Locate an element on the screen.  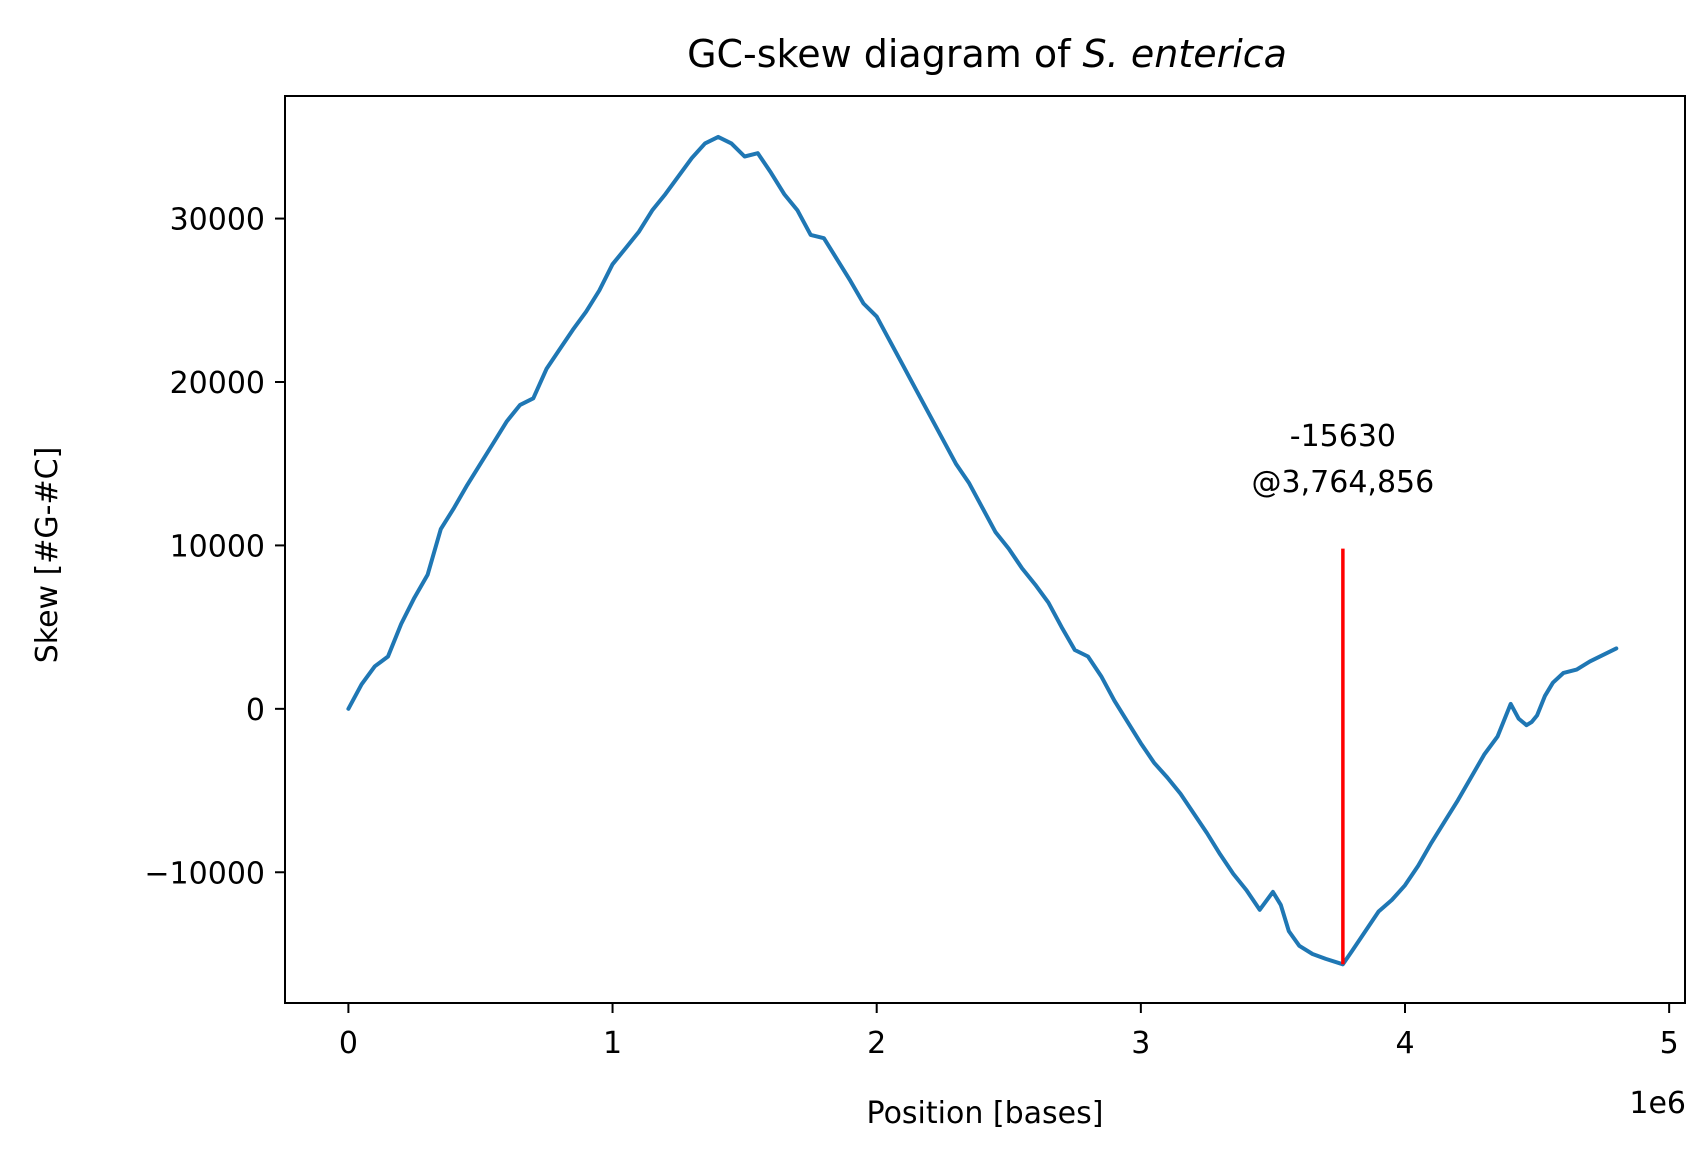
chart-title-main: GC-skew diagram of is located at coordinates (884, 54).